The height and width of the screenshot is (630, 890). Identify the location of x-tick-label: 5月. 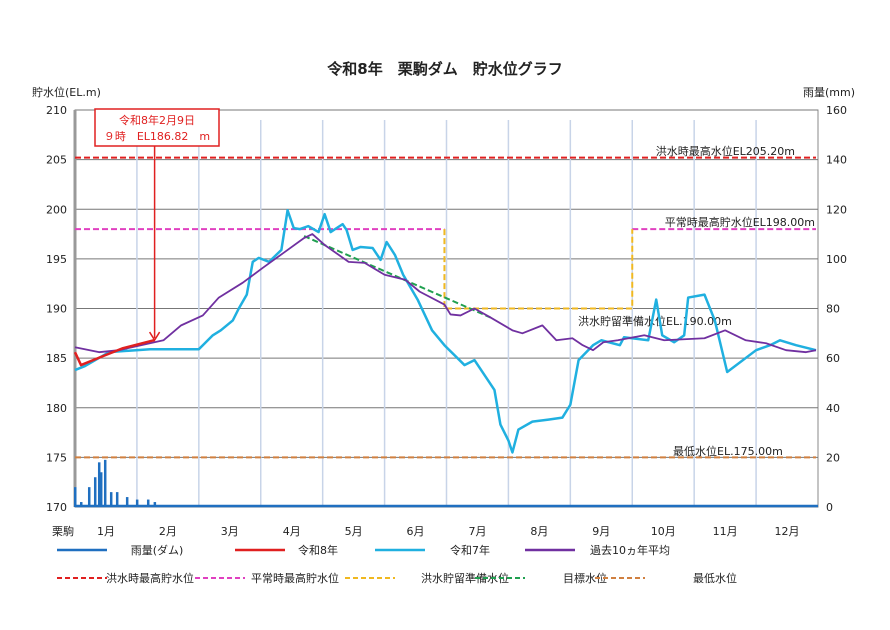
(354, 531).